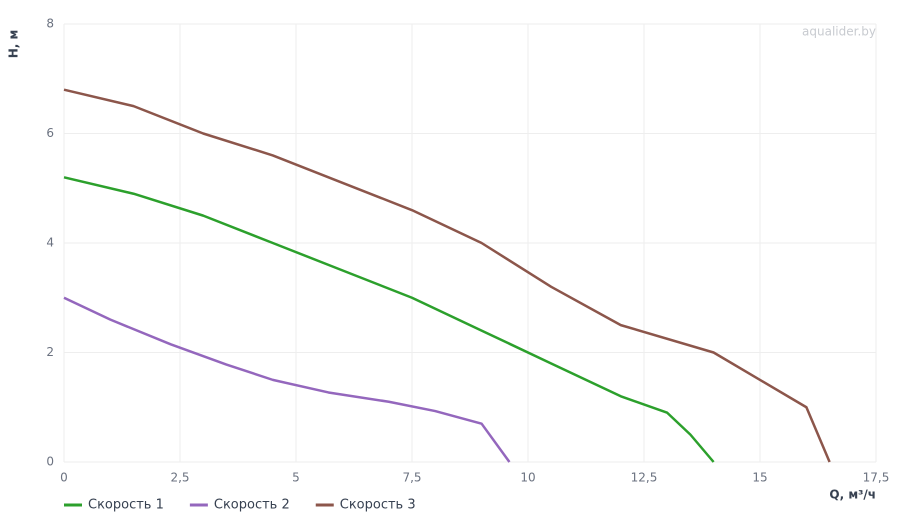  Describe the element at coordinates (852, 495) in the screenshot. I see `x-axis-label: Q, м³/ч` at that location.